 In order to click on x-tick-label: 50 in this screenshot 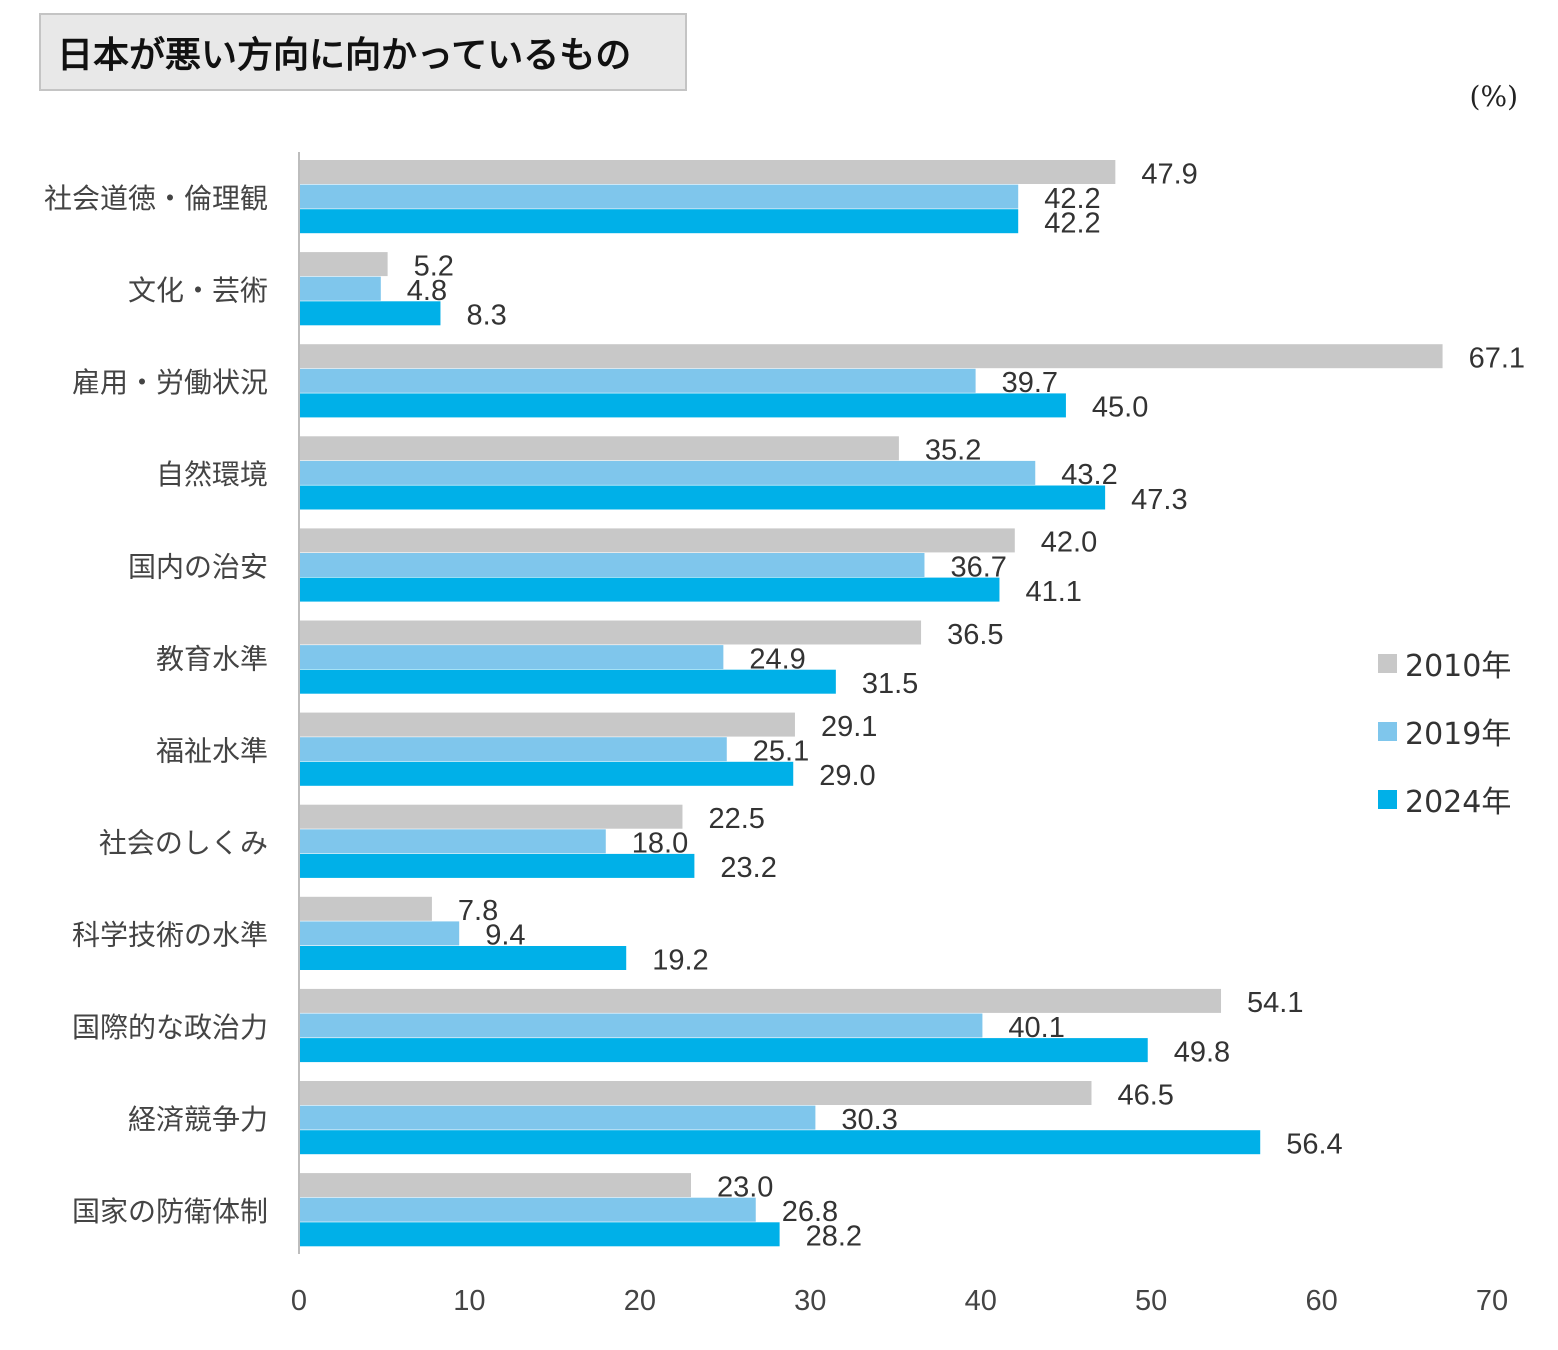, I will do `click(1151, 1301)`.